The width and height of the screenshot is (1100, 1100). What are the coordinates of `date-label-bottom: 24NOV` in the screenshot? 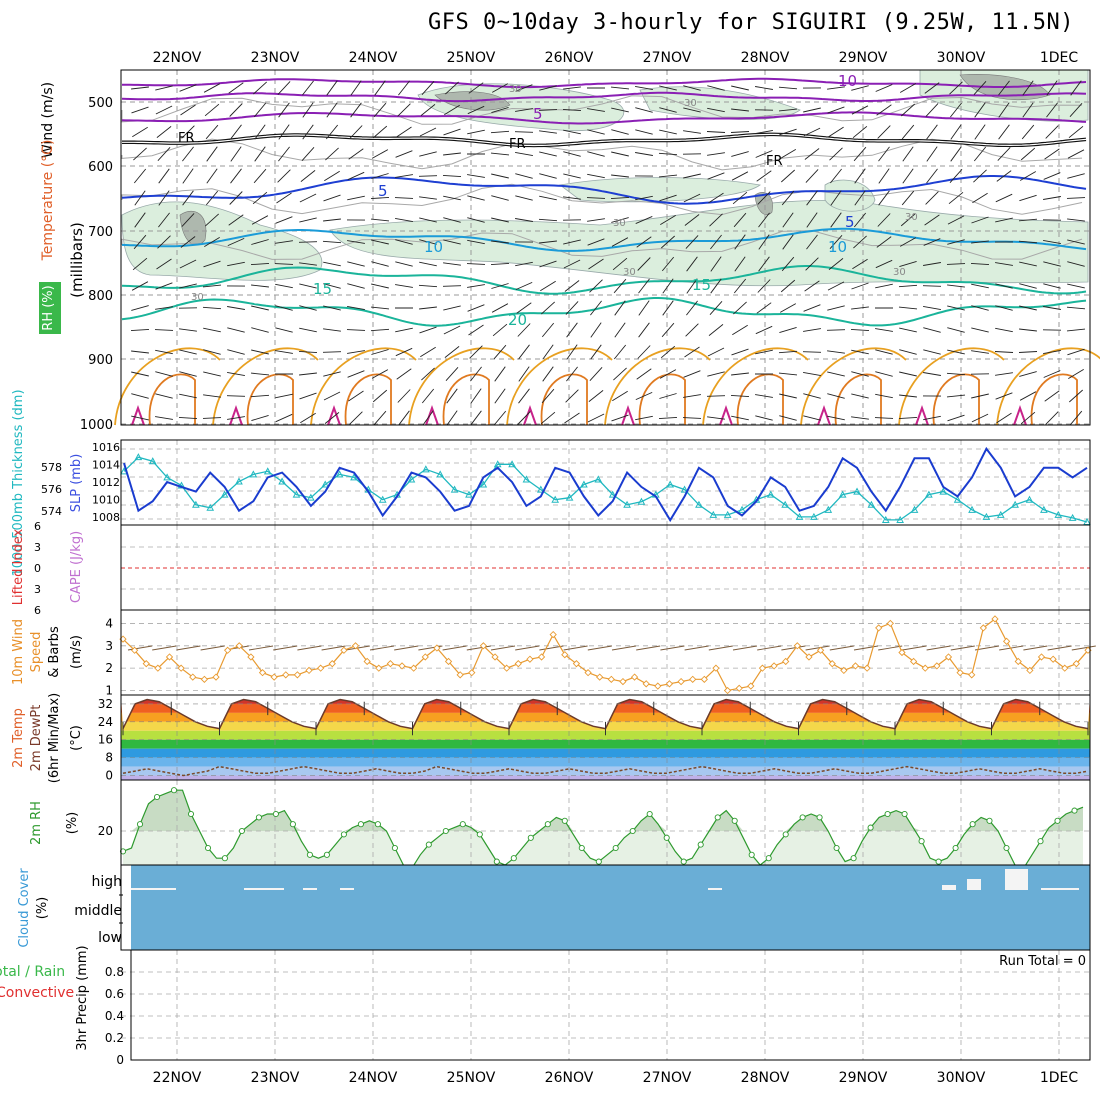 It's located at (373, 1078).